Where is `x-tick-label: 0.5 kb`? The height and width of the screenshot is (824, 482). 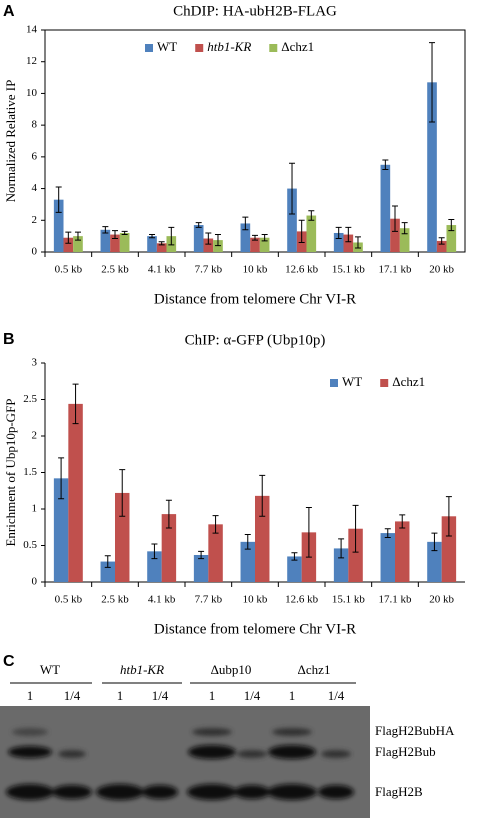 x-tick-label: 0.5 kb is located at coordinates (69, 600).